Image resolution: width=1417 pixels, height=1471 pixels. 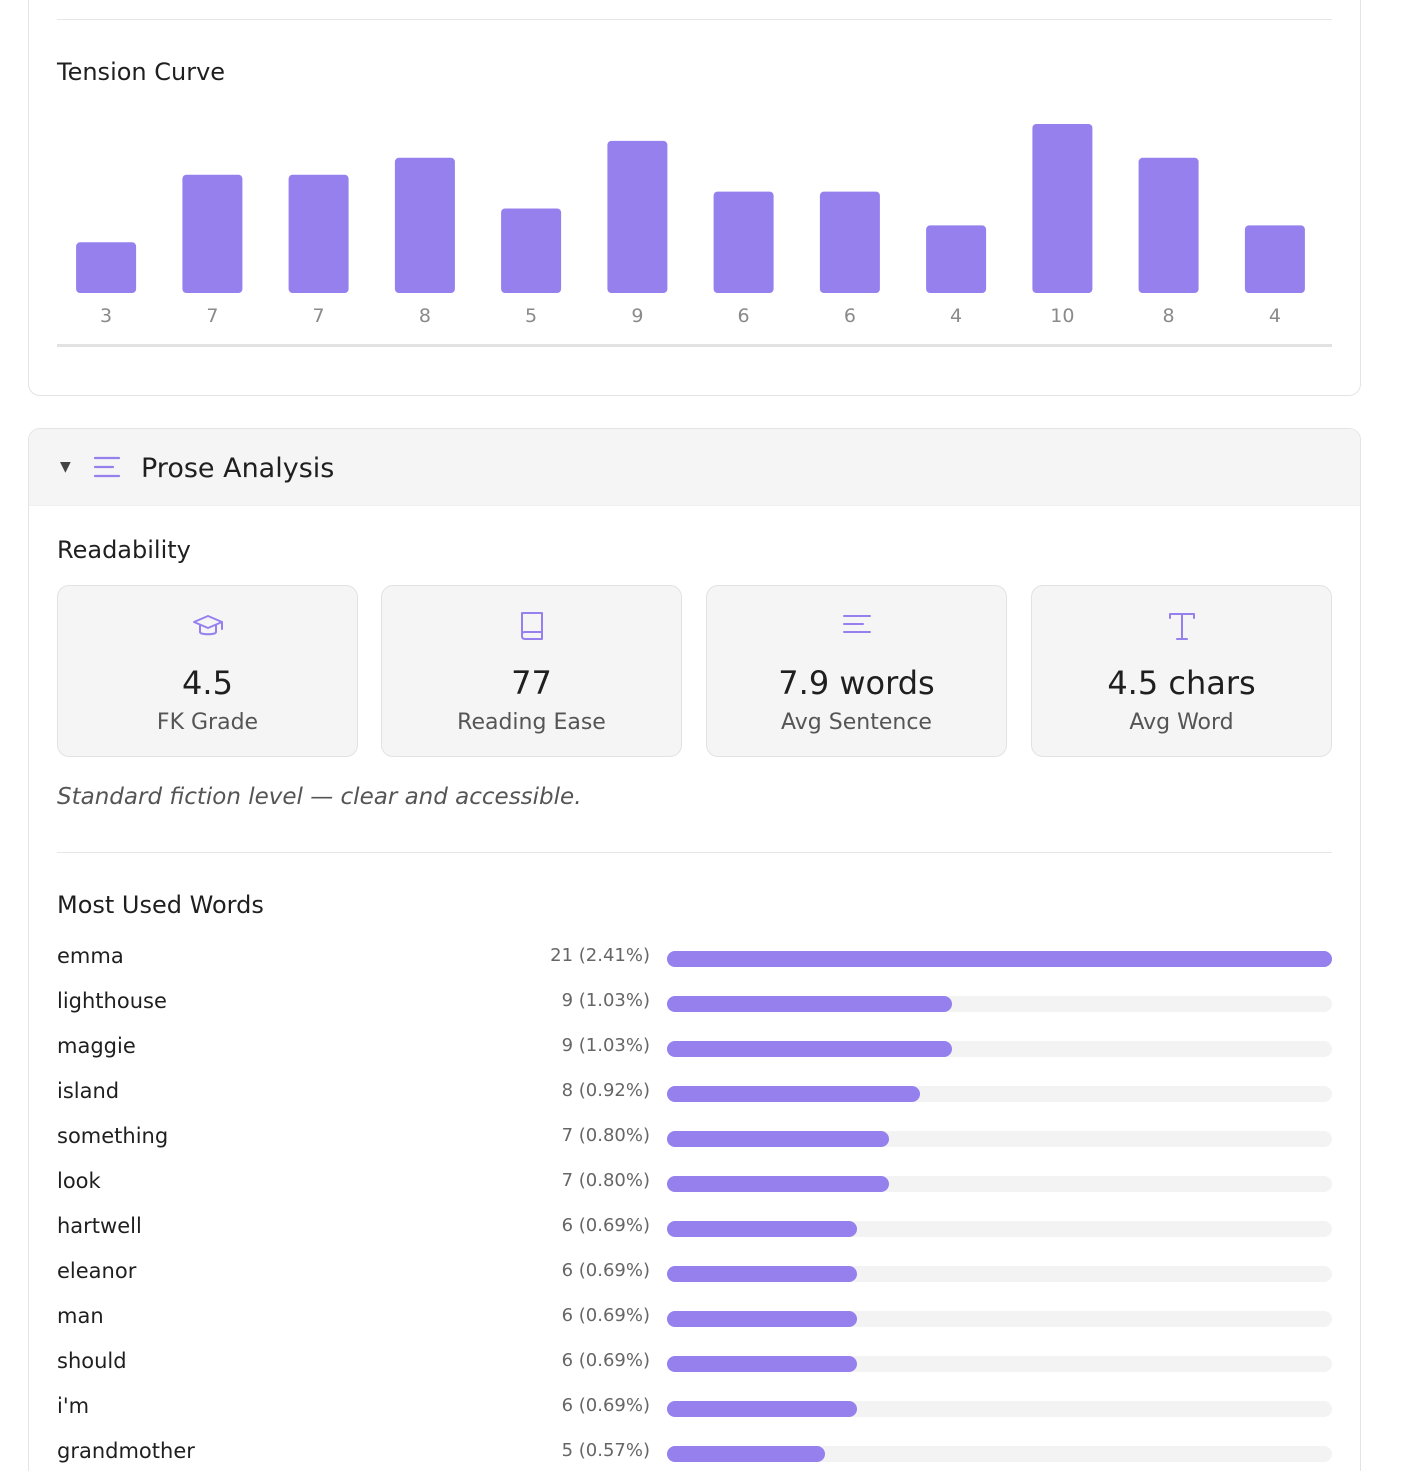 I want to click on word-row: should 6 (0.69%), so click(x=694, y=1364).